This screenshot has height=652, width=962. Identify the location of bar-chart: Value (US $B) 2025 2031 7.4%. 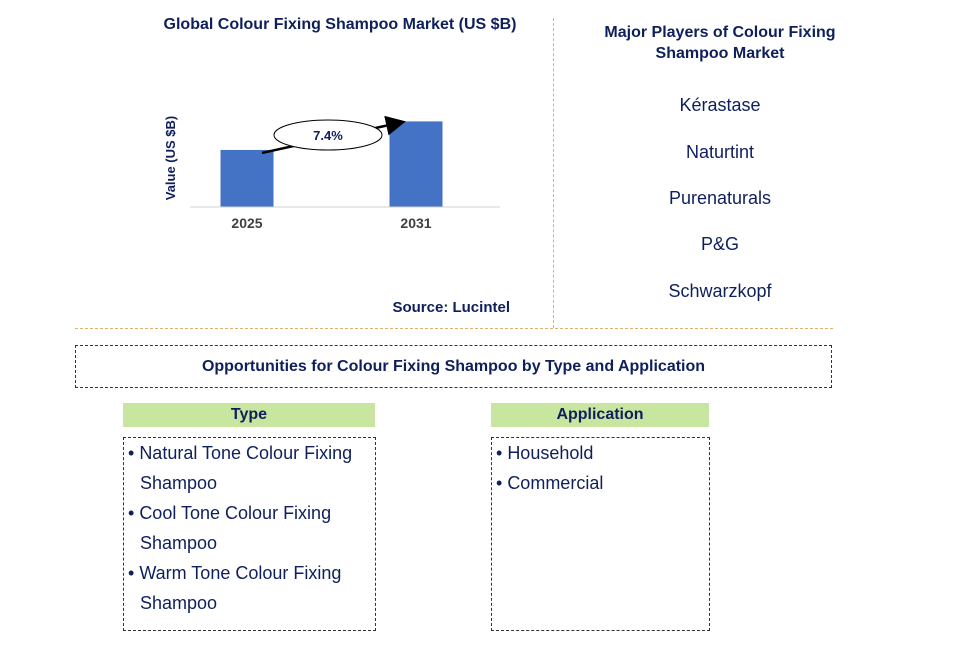
(331, 173).